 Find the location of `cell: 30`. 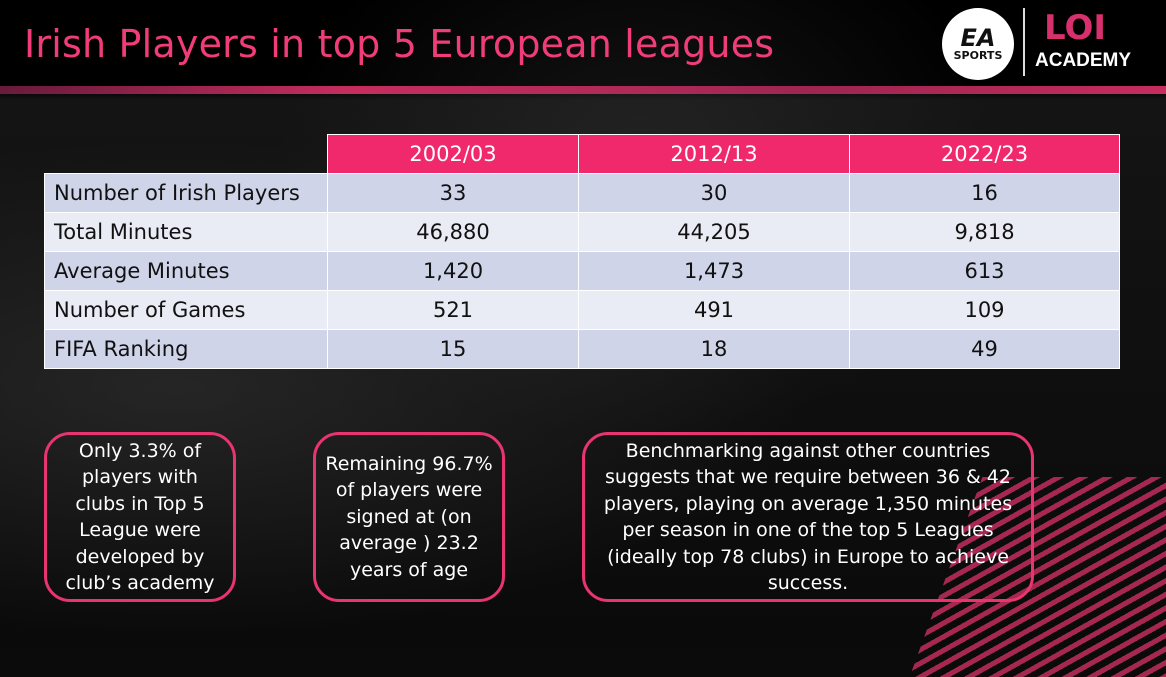

cell: 30 is located at coordinates (714, 193).